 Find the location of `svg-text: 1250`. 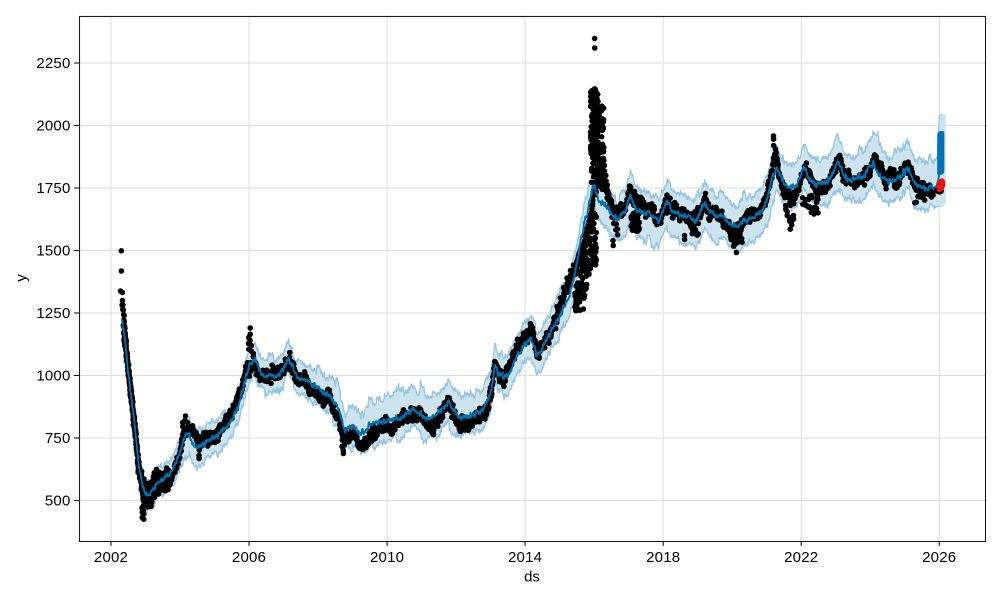

svg-text: 1250 is located at coordinates (53, 313).